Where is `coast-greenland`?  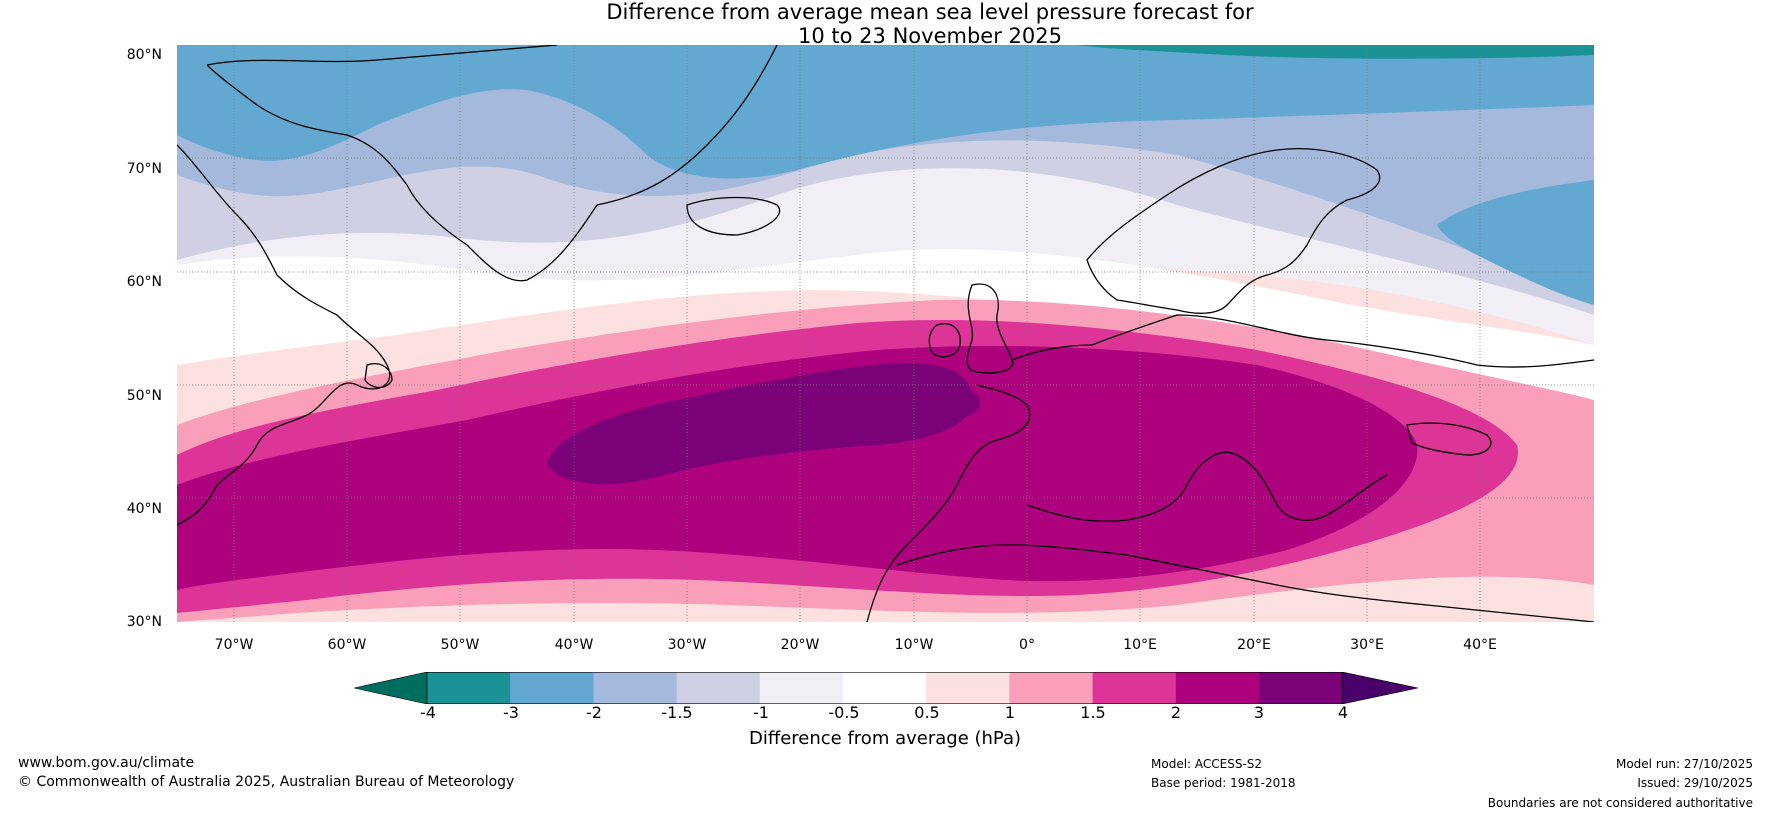
coast-greenland is located at coordinates (492, 163).